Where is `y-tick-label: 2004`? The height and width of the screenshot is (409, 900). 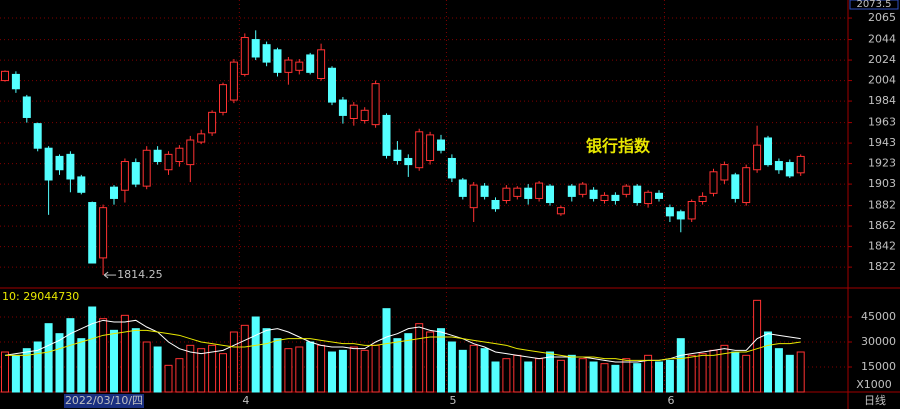
y-tick-label: 2004 is located at coordinates (882, 80).